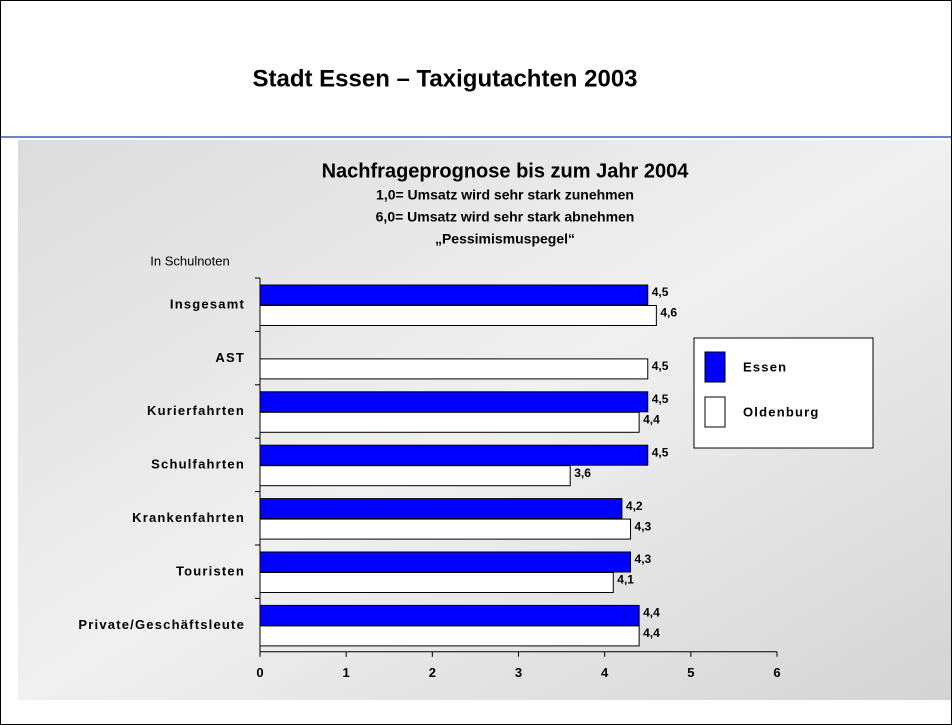 The height and width of the screenshot is (725, 952). What do you see at coordinates (634, 506) in the screenshot?
I see `value-label: 4,2` at bounding box center [634, 506].